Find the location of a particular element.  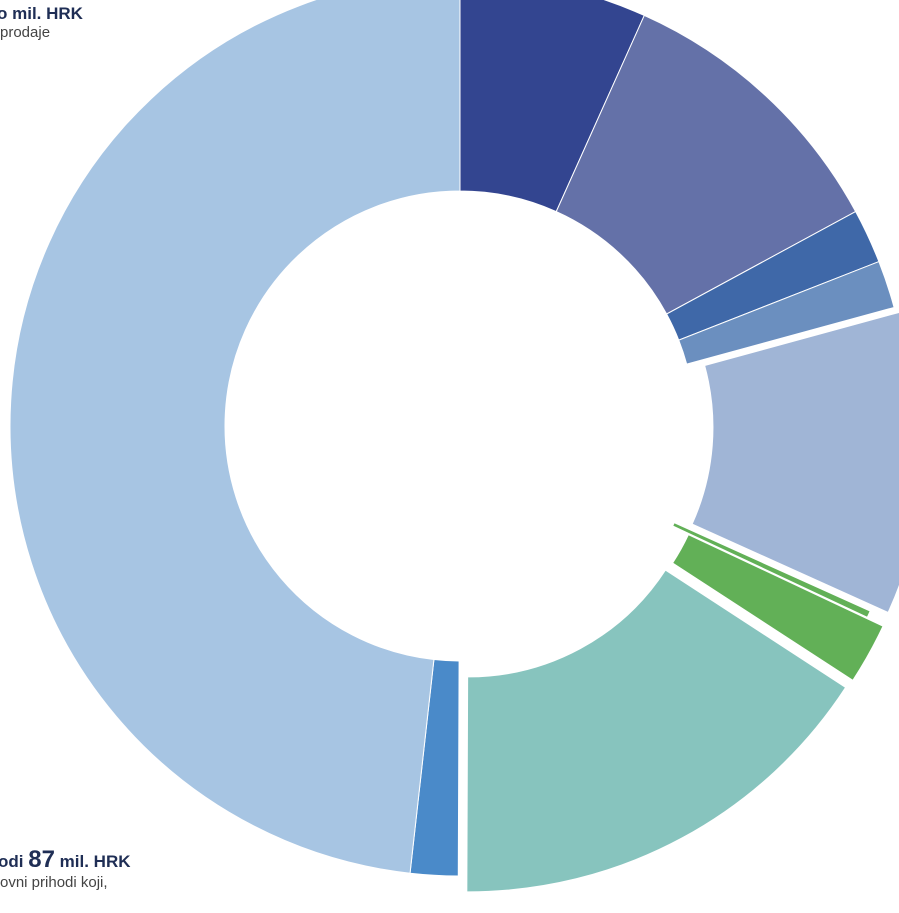

bottom-annotation-prefix: odi is located at coordinates (12, 861).